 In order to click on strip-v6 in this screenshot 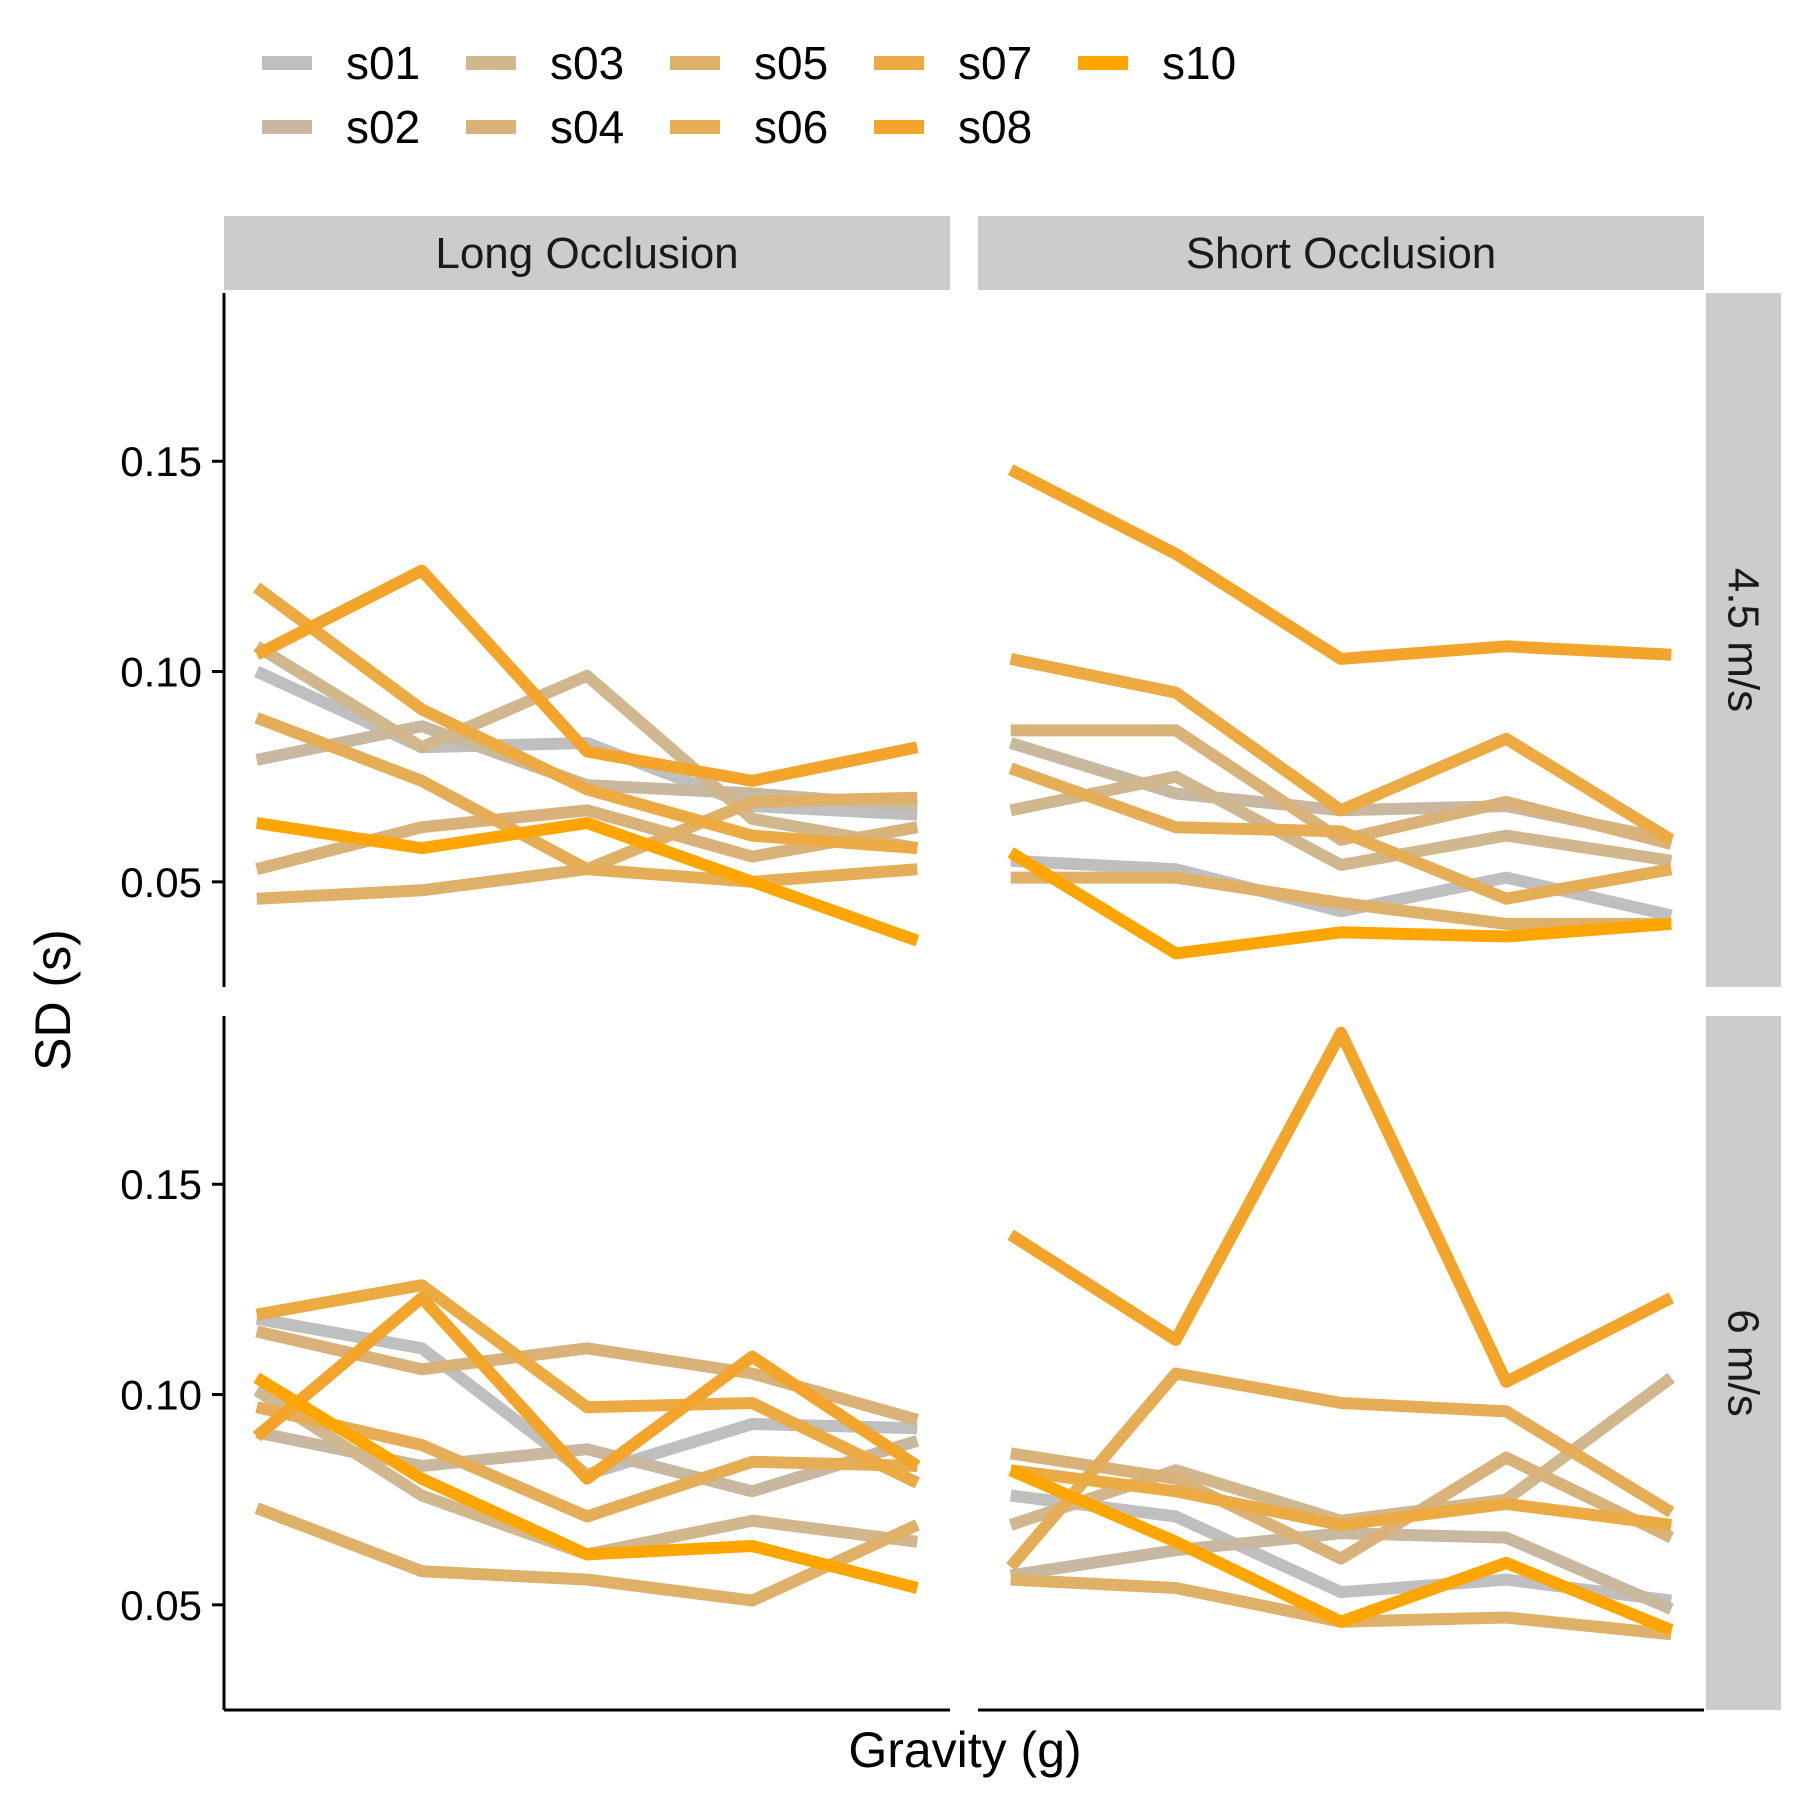, I will do `click(1743, 1363)`.